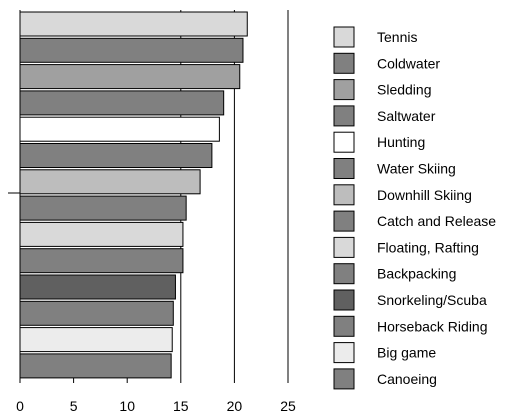 The width and height of the screenshot is (532, 415). I want to click on bar-floating-rafting, so click(101, 234).